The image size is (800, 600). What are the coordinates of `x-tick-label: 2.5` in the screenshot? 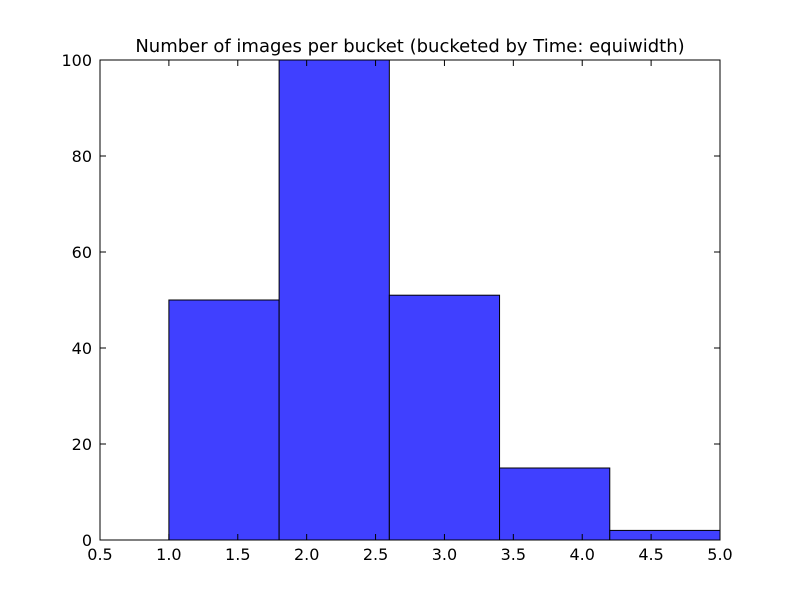 It's located at (375, 554).